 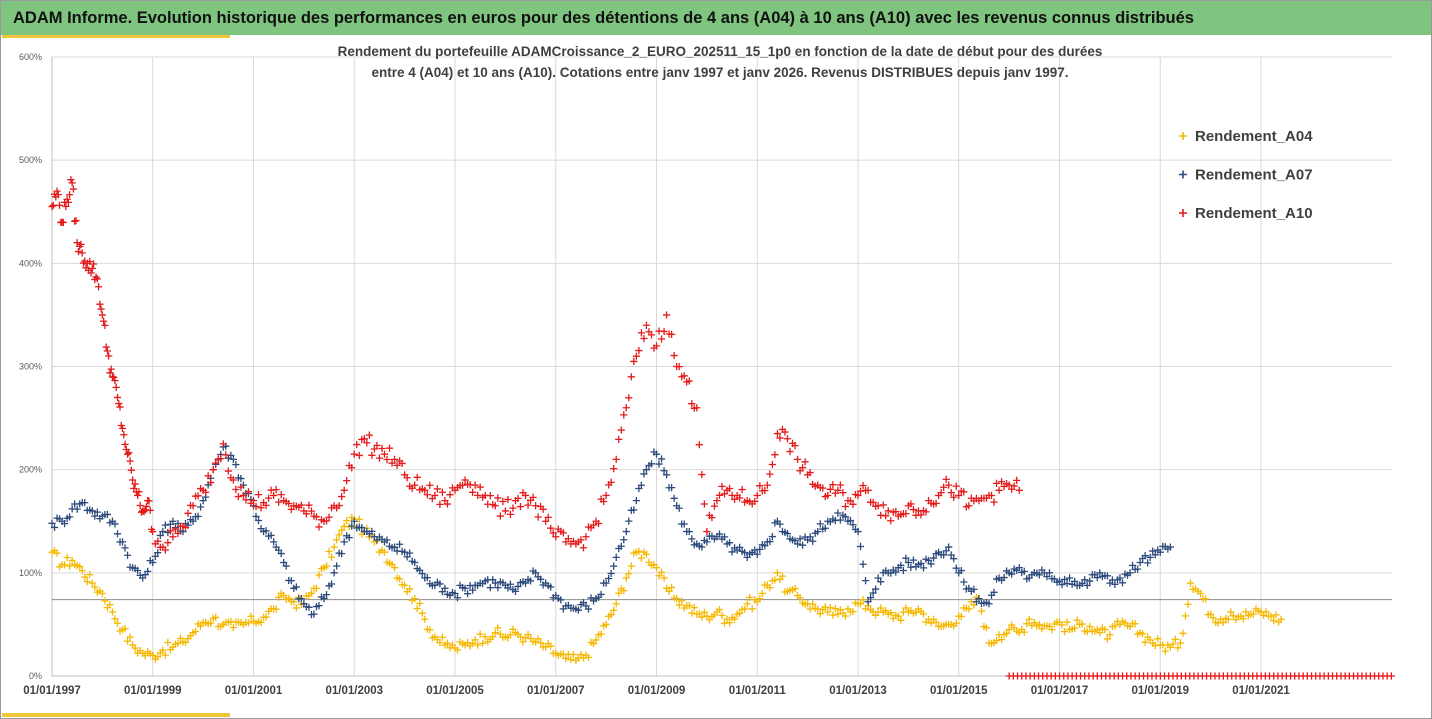 What do you see at coordinates (30, 573) in the screenshot?
I see `y-tick-label: 100%` at bounding box center [30, 573].